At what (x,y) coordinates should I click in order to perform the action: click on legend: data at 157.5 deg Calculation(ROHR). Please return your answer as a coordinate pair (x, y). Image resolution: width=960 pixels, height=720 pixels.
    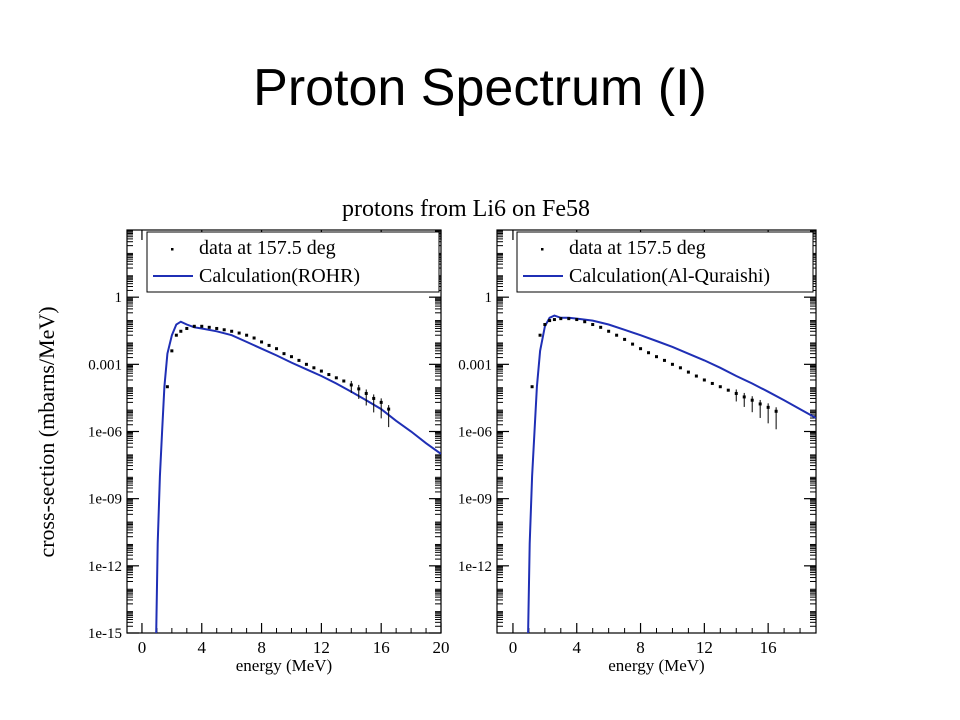
    Looking at the image, I should click on (293, 262).